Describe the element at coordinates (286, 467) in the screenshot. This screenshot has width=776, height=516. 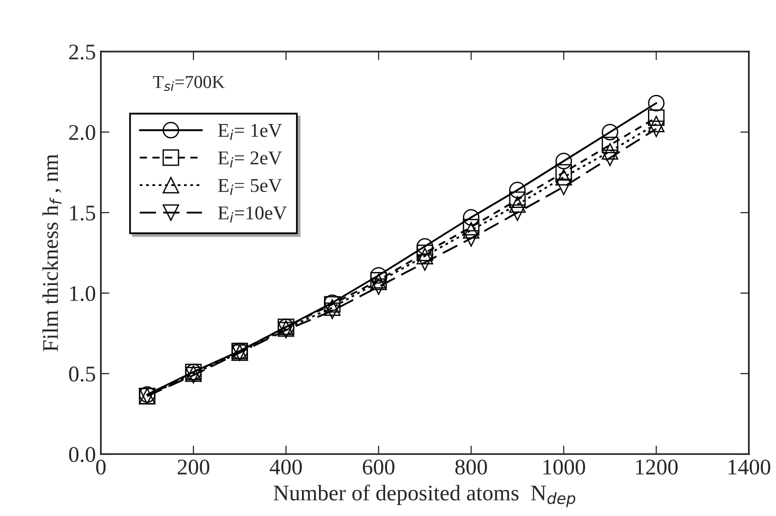
I see `x-tick-label: 400` at that location.